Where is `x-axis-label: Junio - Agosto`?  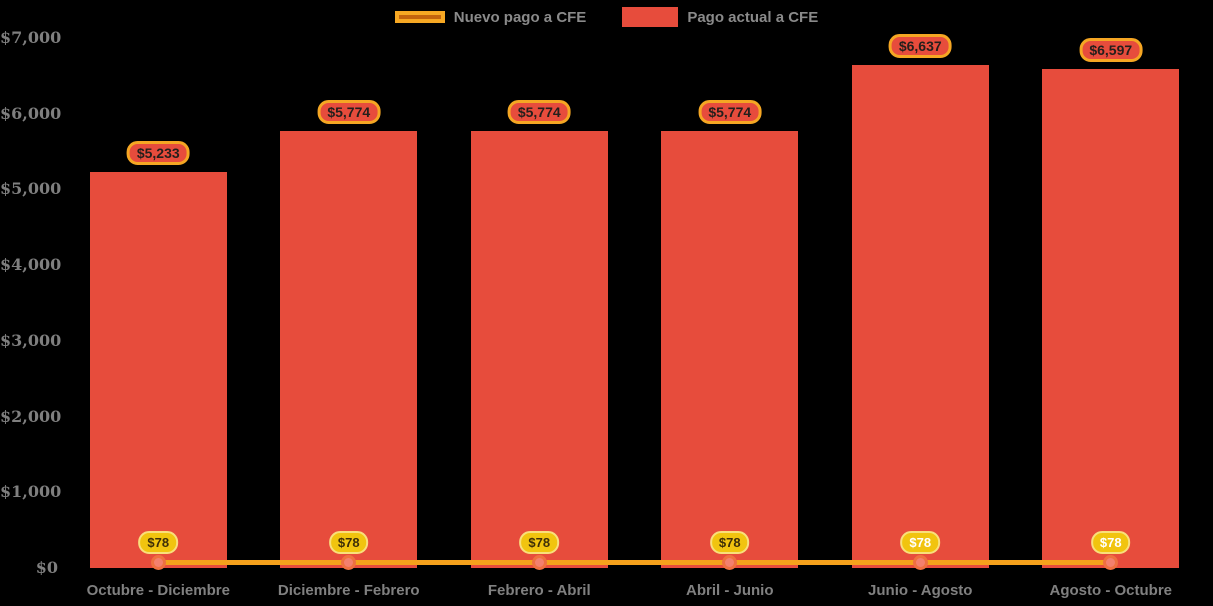
x-axis-label: Junio - Agosto is located at coordinates (920, 590).